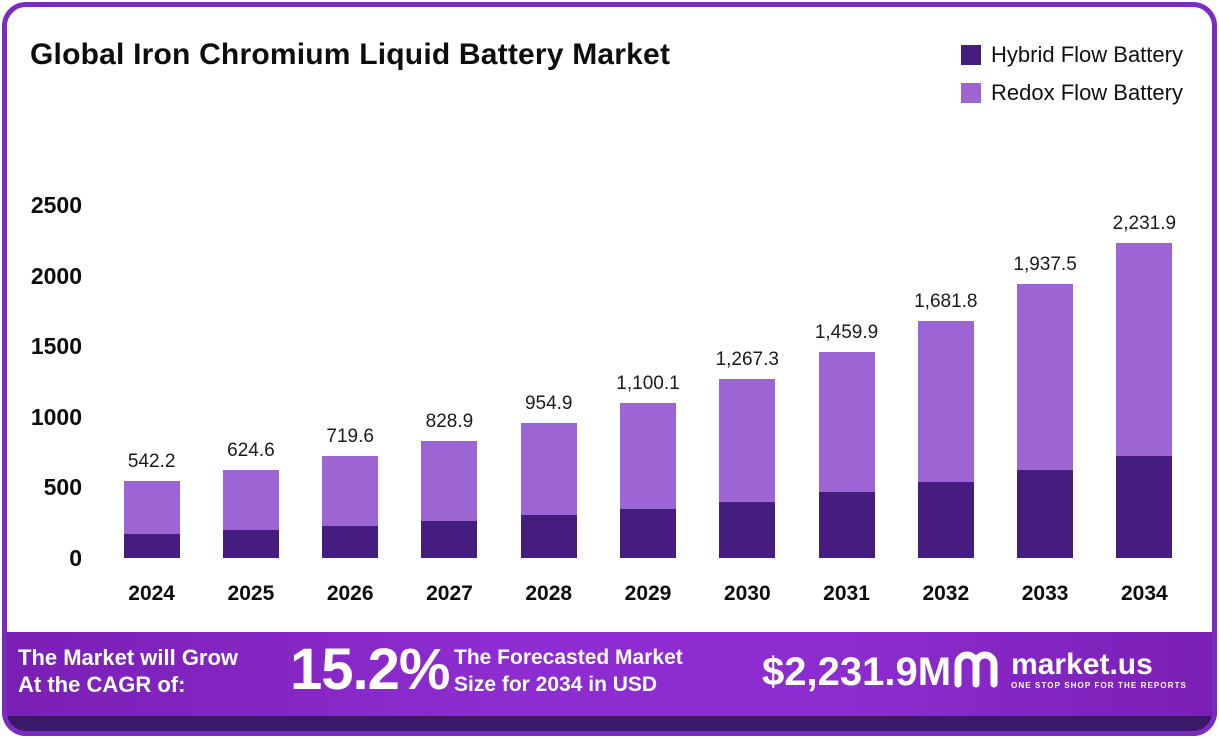 This screenshot has width=1219, height=738. What do you see at coordinates (648, 383) in the screenshot?
I see `bar-total-label: 1,100.1` at bounding box center [648, 383].